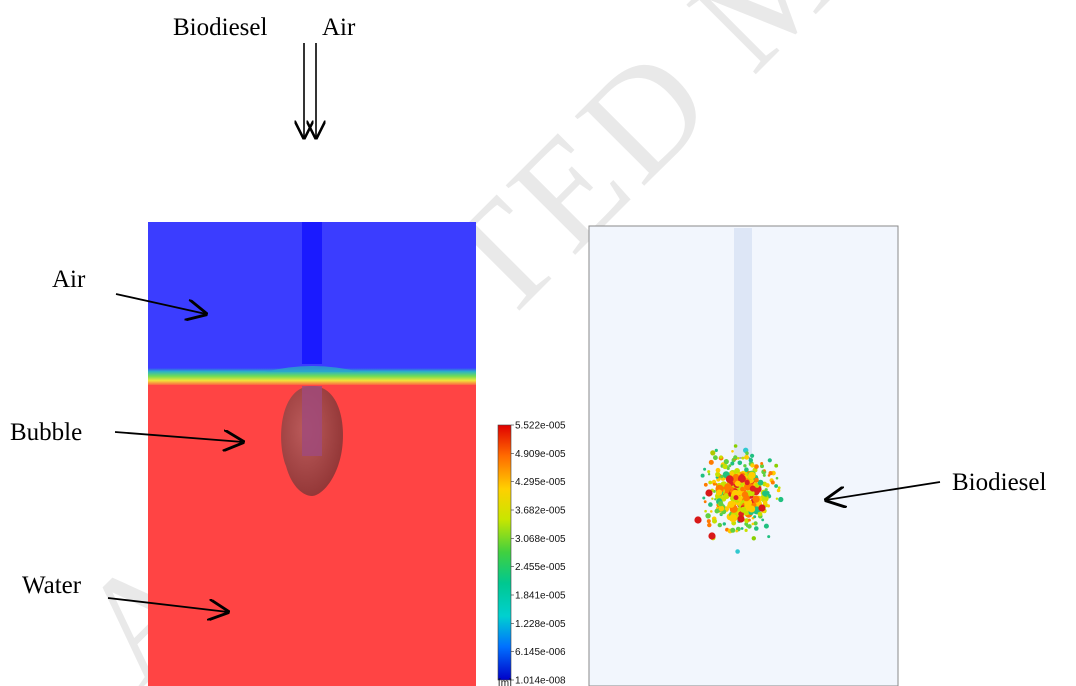 The image size is (1076, 686). Describe the element at coordinates (540, 426) in the screenshot. I see `legend-tick-label: 5.522e-005` at that location.